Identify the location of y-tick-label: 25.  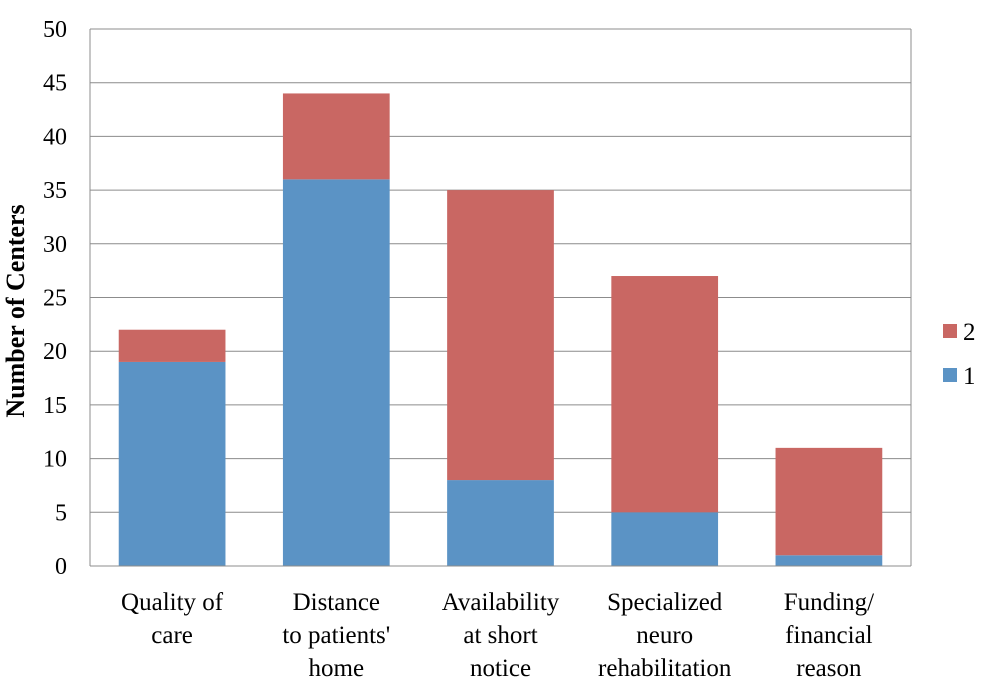
(55, 299).